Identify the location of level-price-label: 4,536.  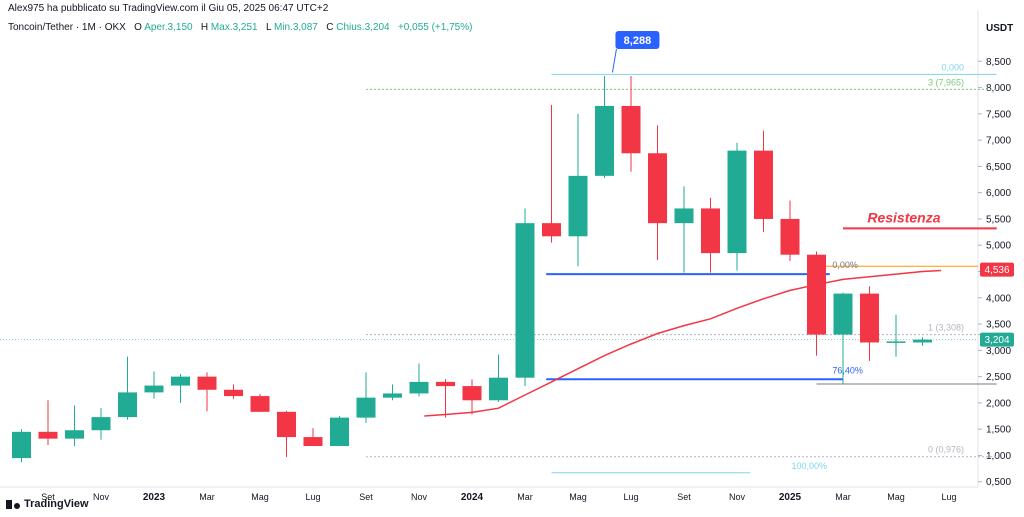
(996, 270).